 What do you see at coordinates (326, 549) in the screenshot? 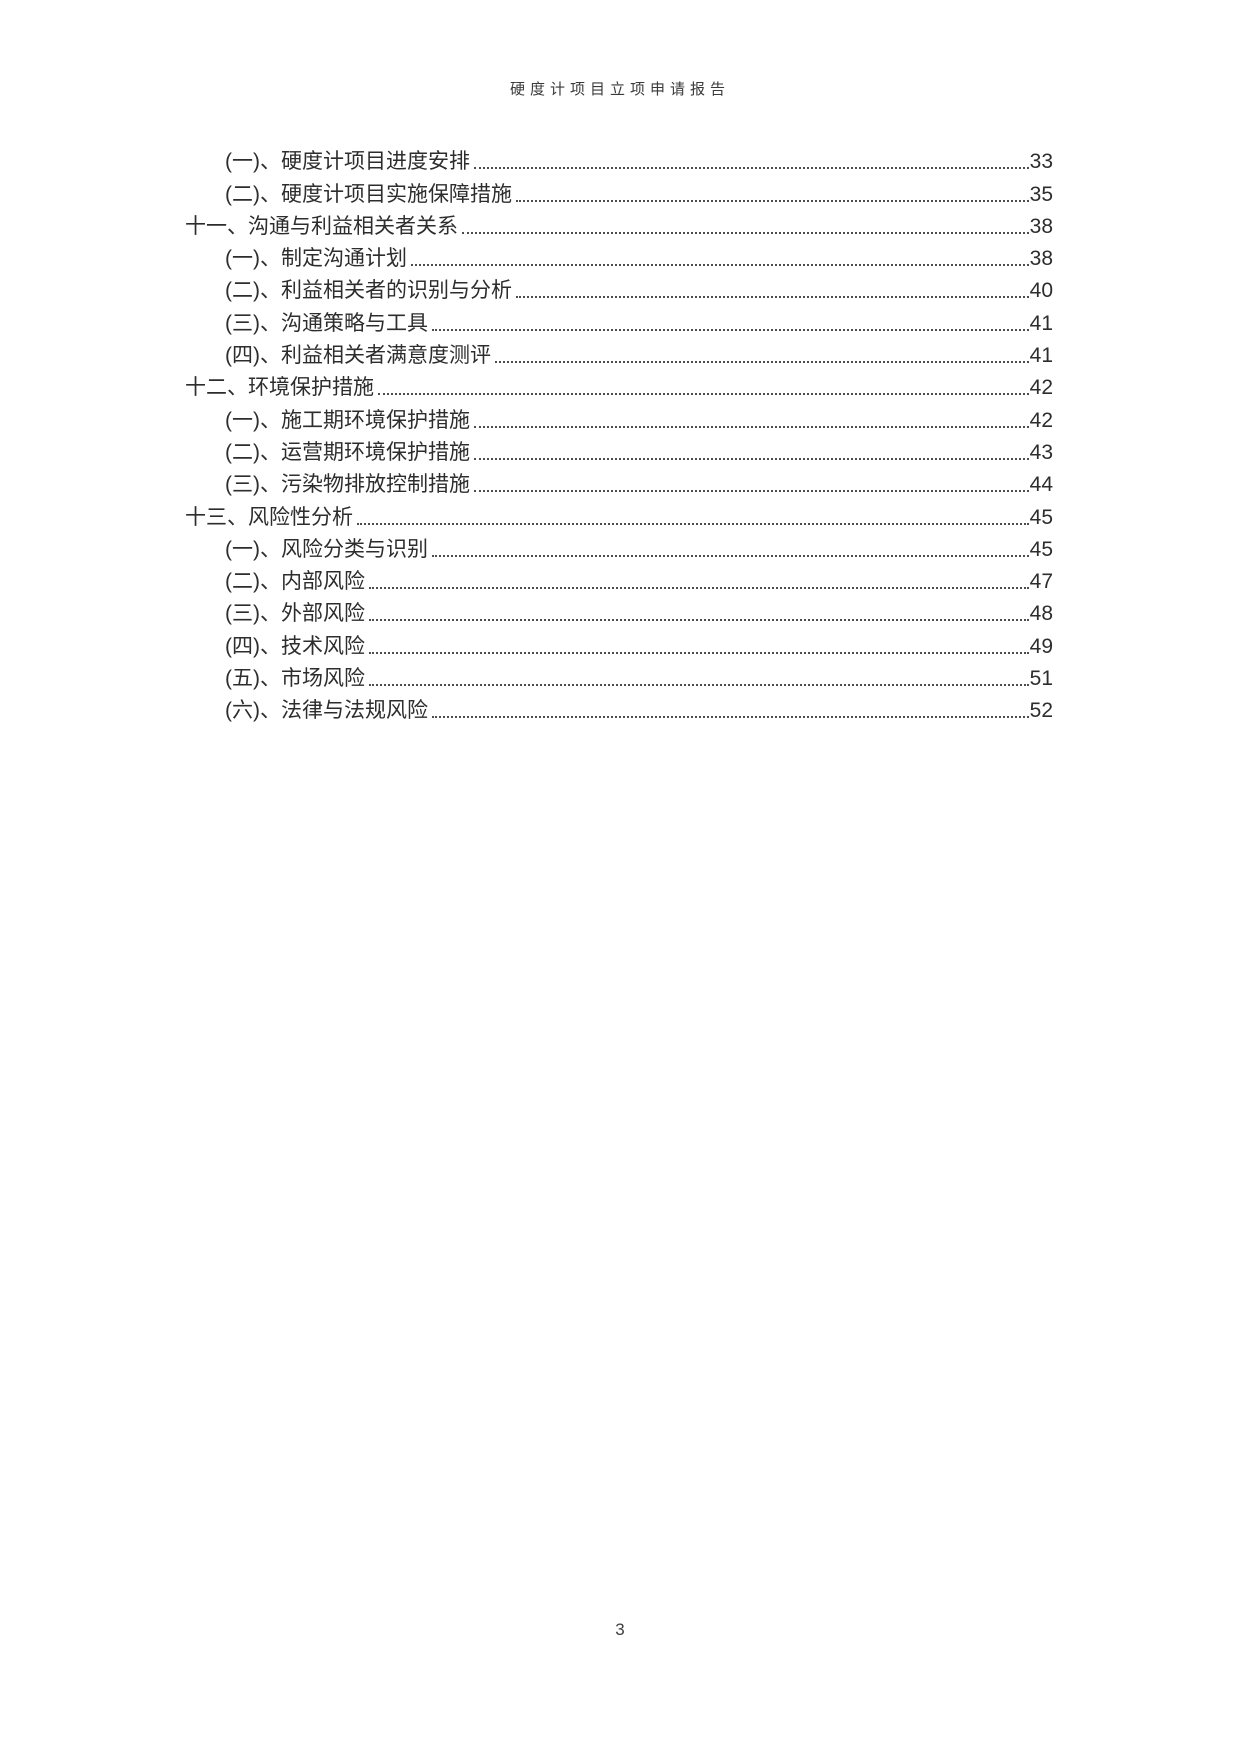
I see `toc-entry-label: (一)、风险分类与识别` at bounding box center [326, 549].